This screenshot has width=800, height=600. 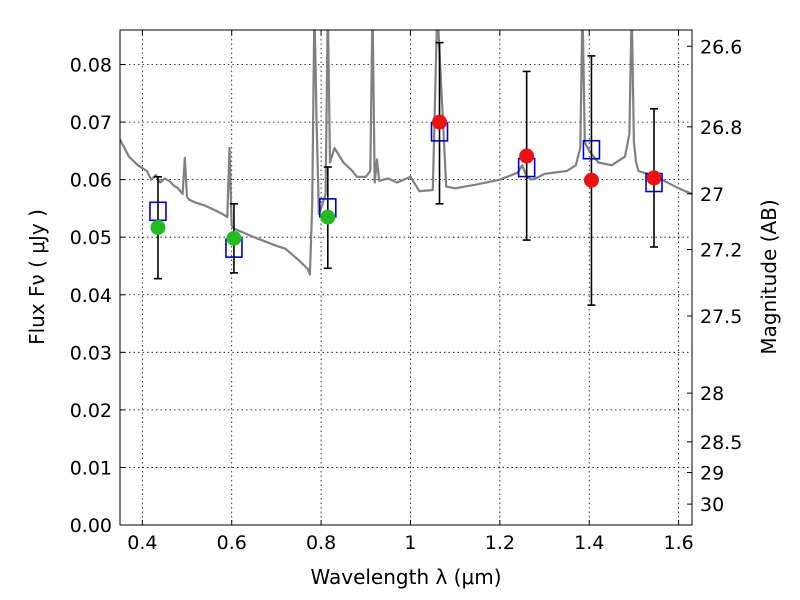 What do you see at coordinates (589, 543) in the screenshot?
I see `x-tick-label: 1.4` at bounding box center [589, 543].